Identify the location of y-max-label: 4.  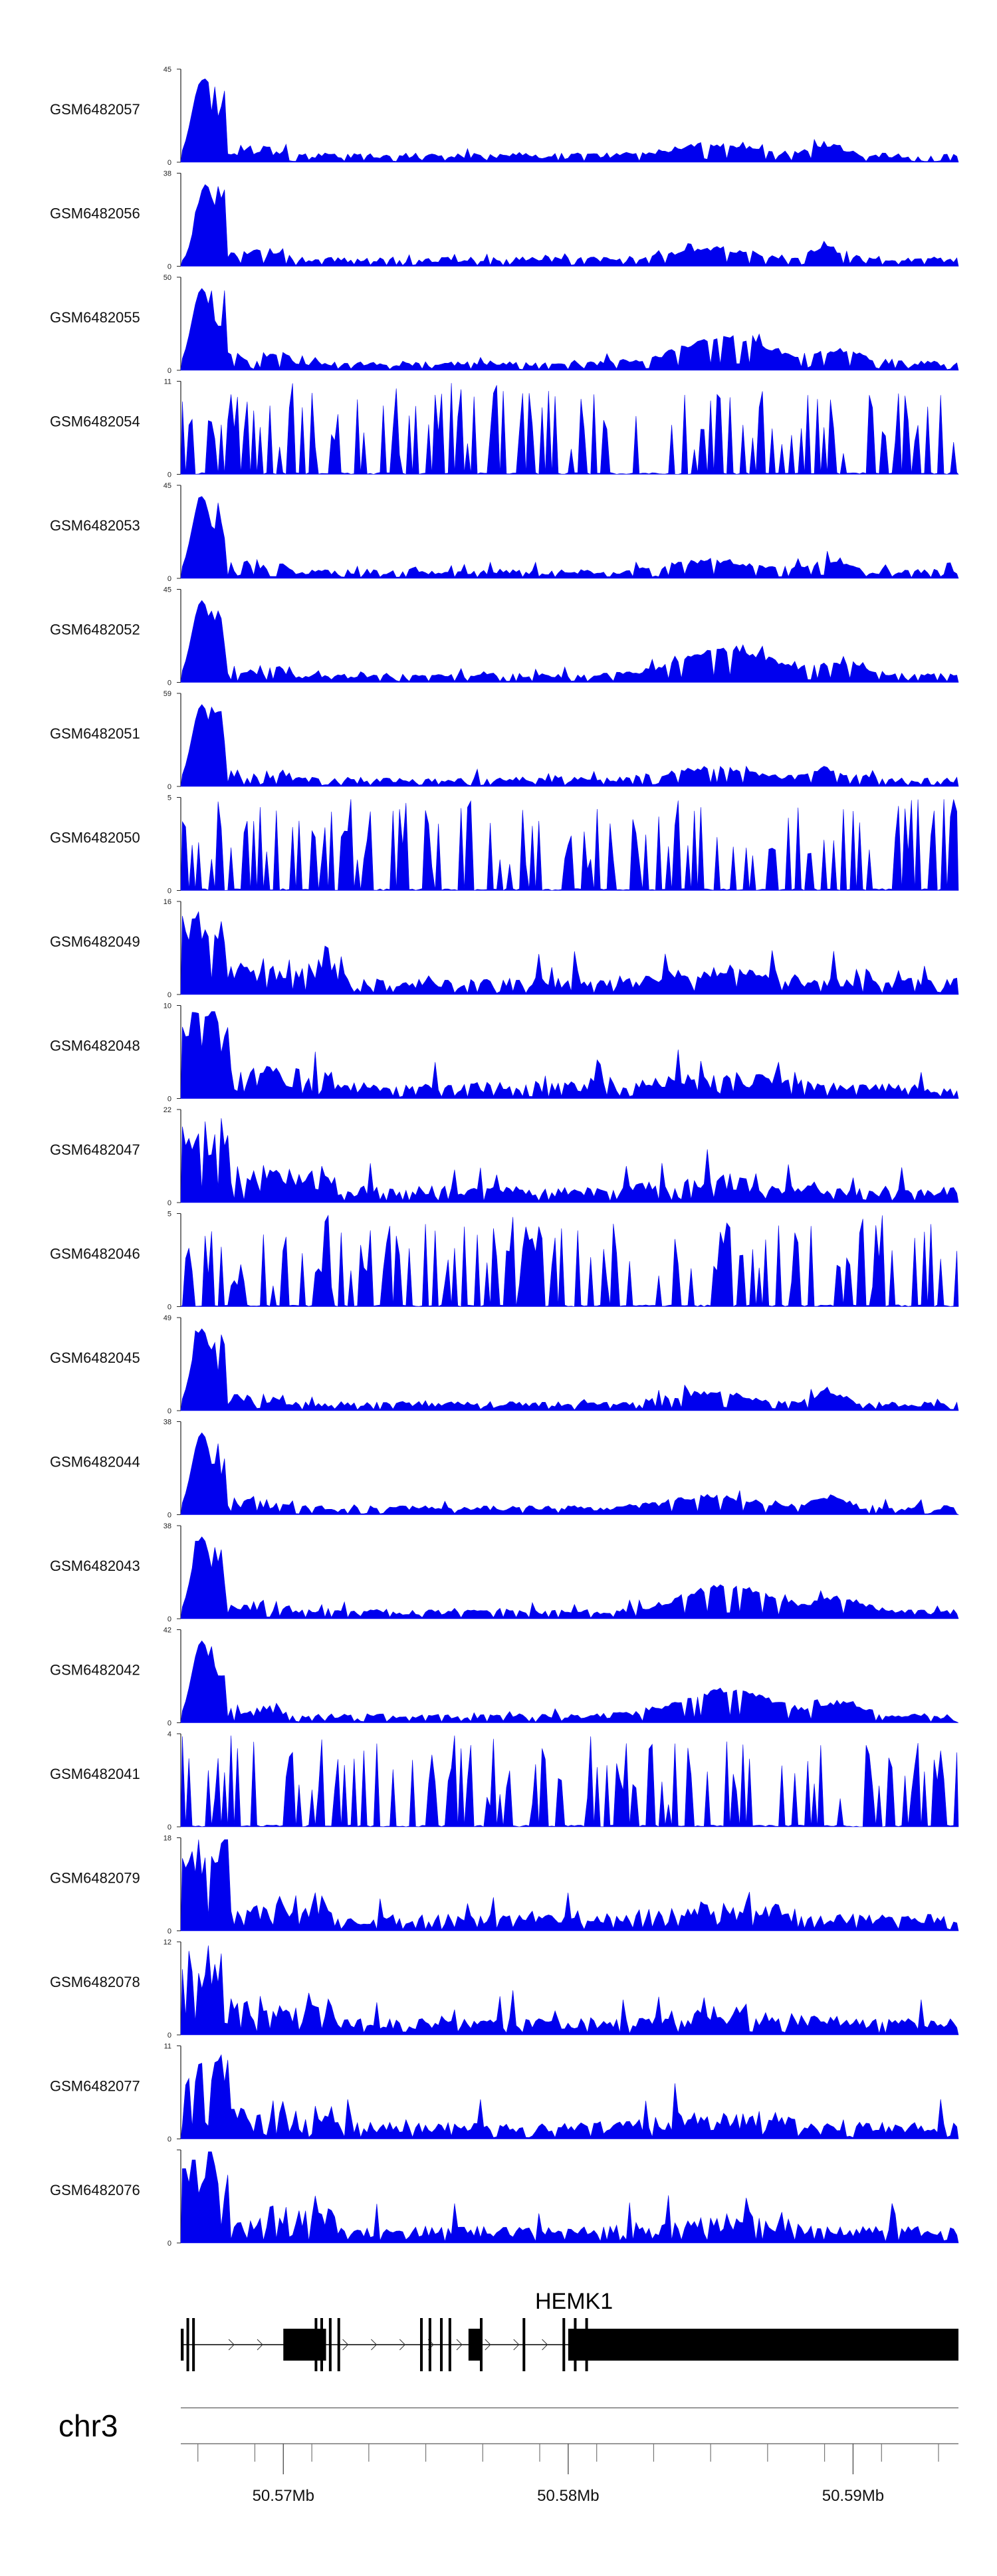
(169, 1734).